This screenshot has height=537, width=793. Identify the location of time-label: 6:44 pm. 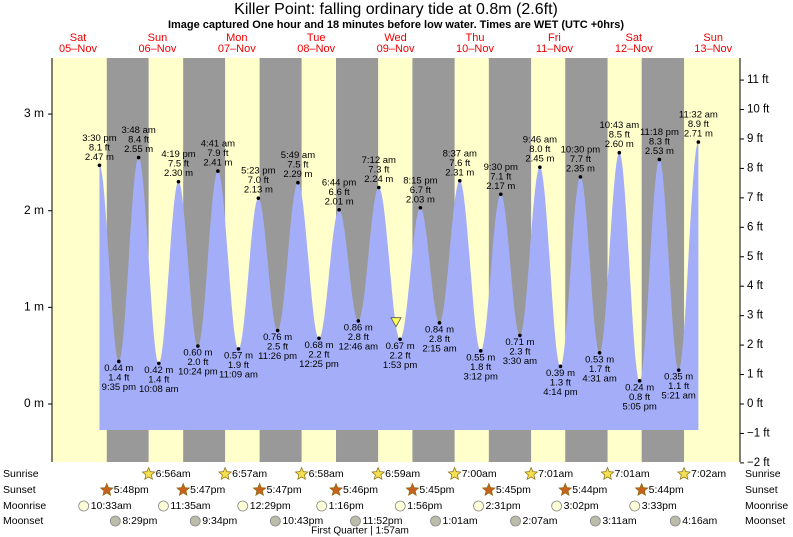
(339, 182).